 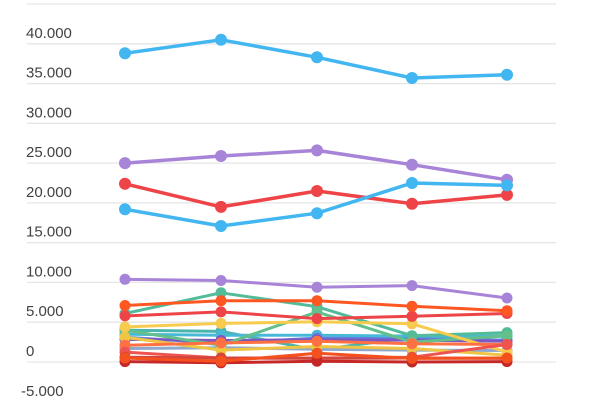 I want to click on y-axis-tick-label: 20.000, so click(x=49, y=192).